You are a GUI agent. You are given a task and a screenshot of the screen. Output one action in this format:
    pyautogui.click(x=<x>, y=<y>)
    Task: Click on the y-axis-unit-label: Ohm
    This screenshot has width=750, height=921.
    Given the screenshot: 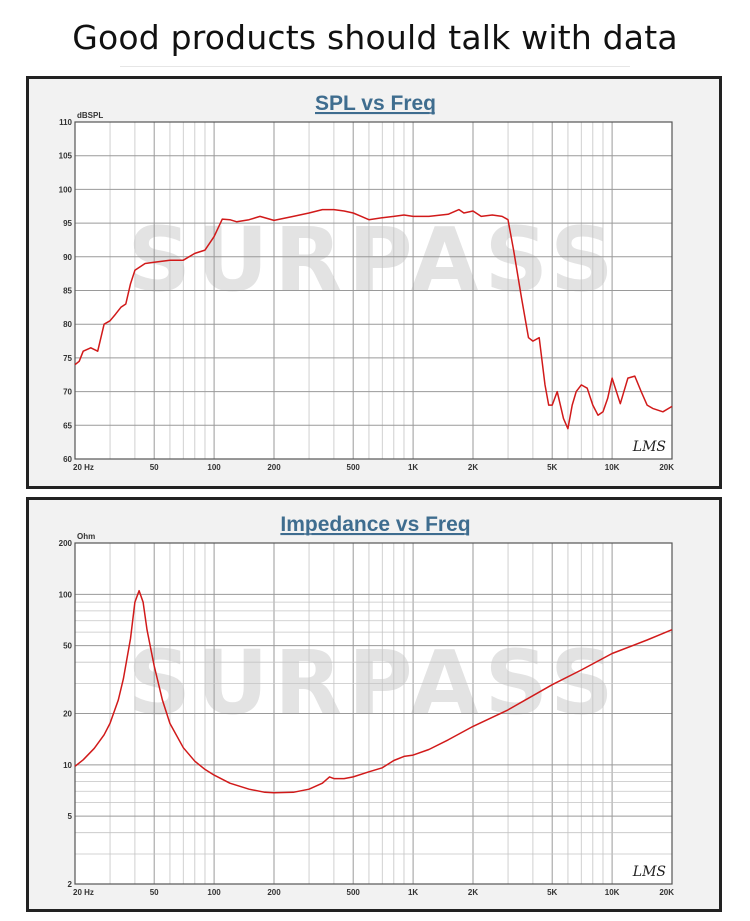 What is the action you would take?
    pyautogui.click(x=86, y=536)
    